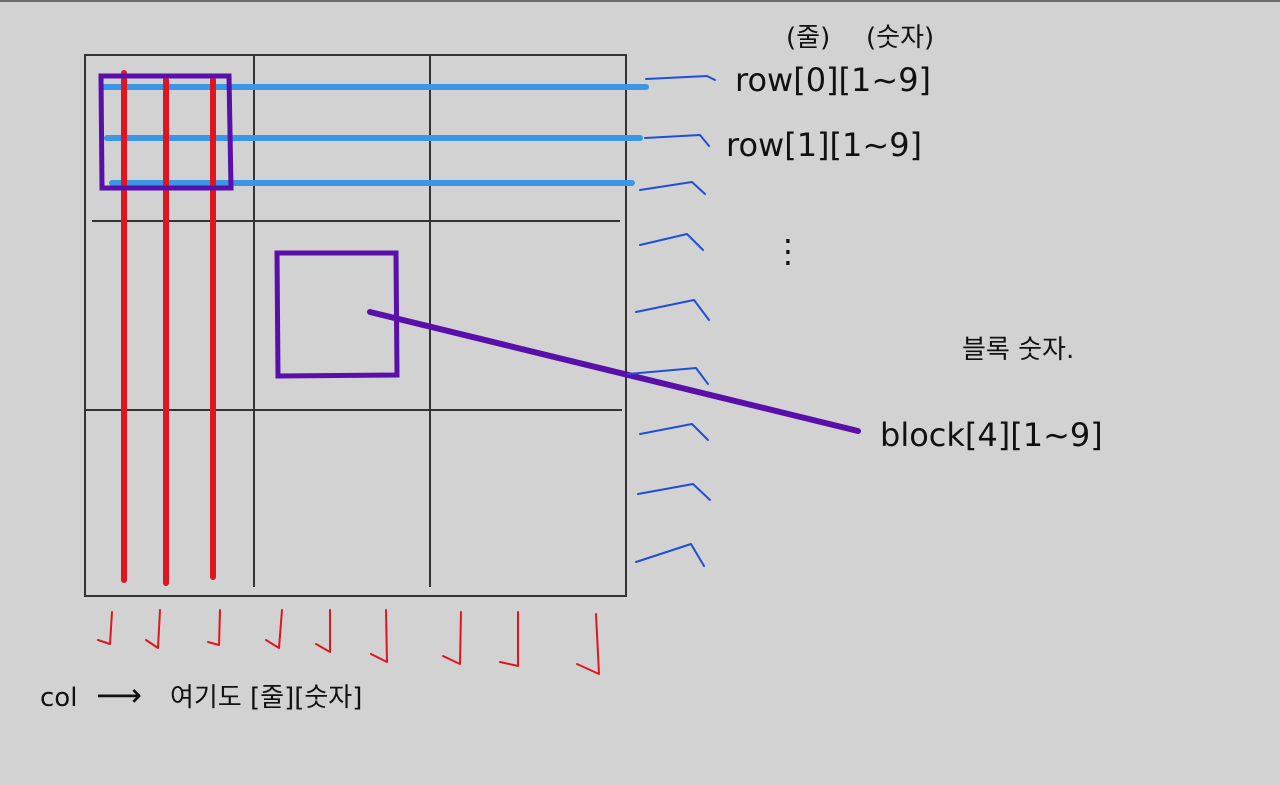 Image resolution: width=1280 pixels, height=785 pixels. I want to click on block-connector-line, so click(614, 371).